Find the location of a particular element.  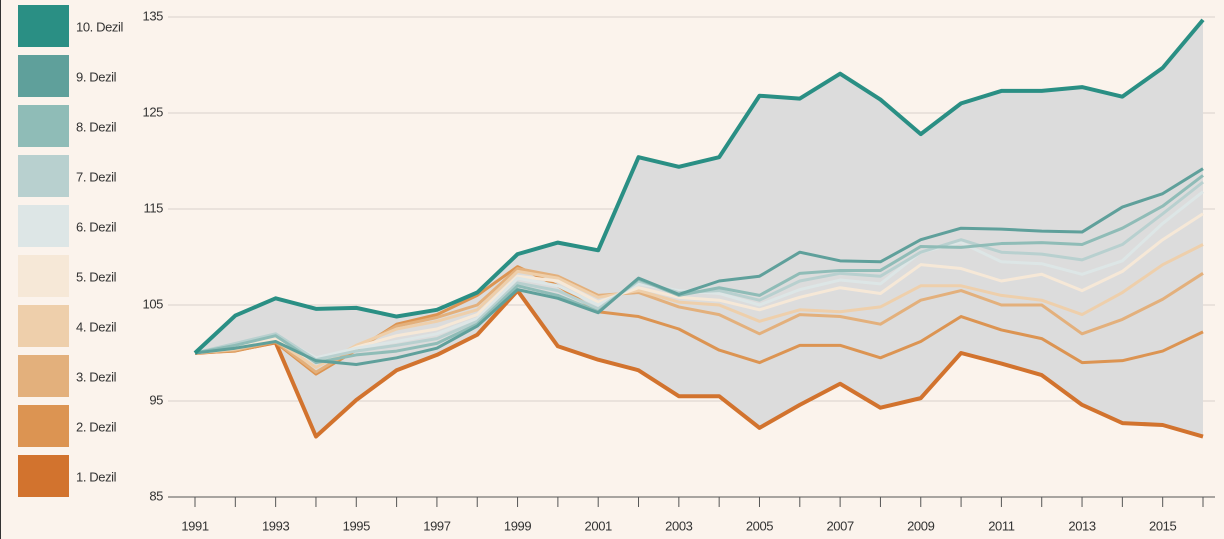

legend-label: 7. Dezil is located at coordinates (96, 176).